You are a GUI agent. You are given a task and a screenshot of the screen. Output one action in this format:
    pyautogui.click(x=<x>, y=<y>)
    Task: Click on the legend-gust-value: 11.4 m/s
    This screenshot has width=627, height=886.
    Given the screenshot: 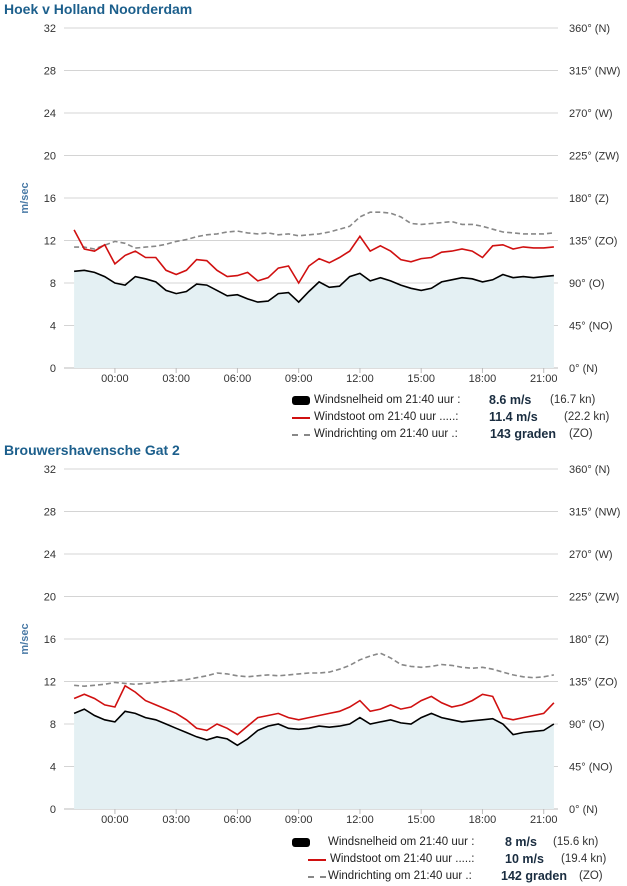 What is the action you would take?
    pyautogui.click(x=513, y=417)
    